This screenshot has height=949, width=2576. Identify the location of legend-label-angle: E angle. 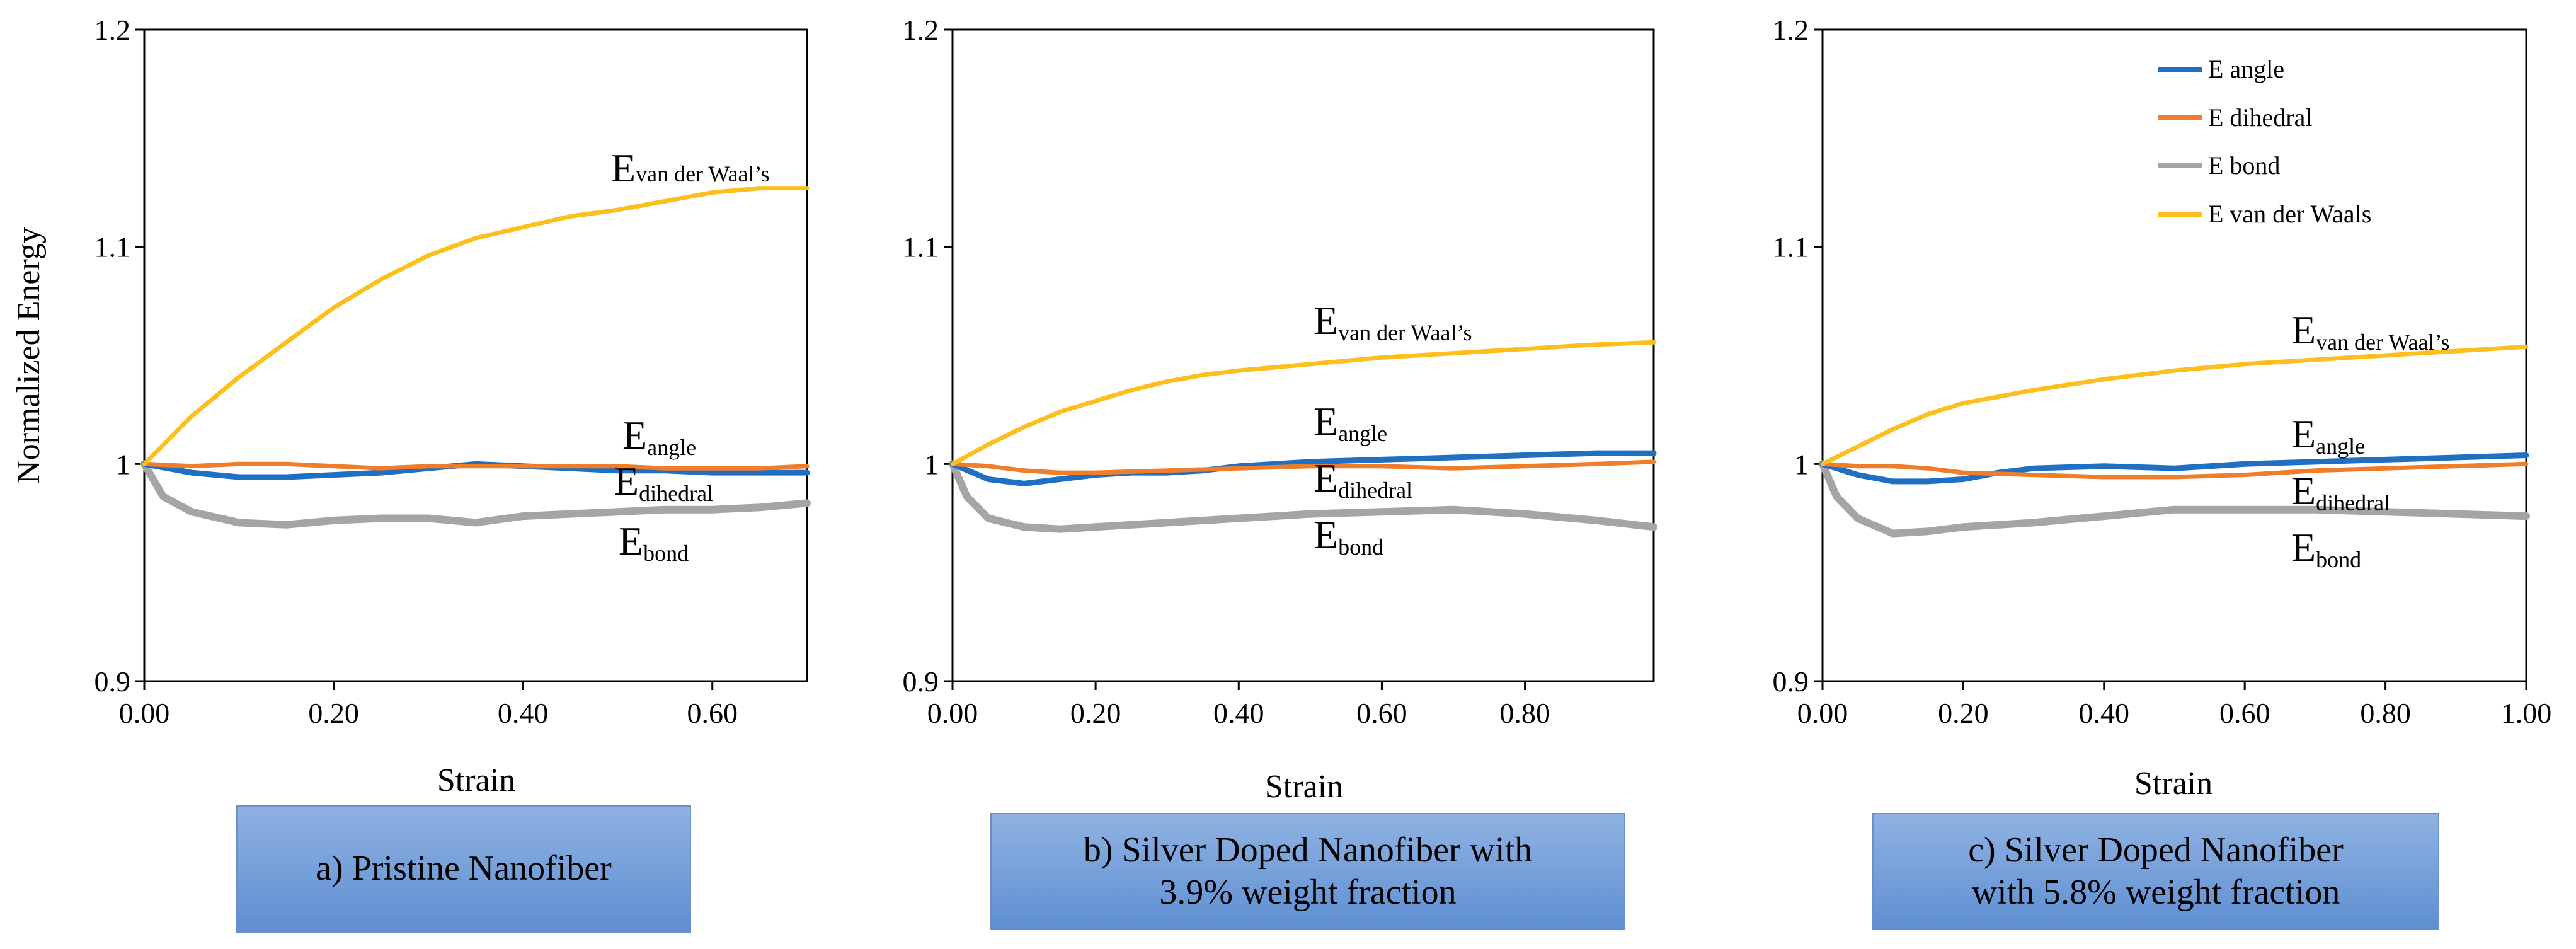
(2246, 69).